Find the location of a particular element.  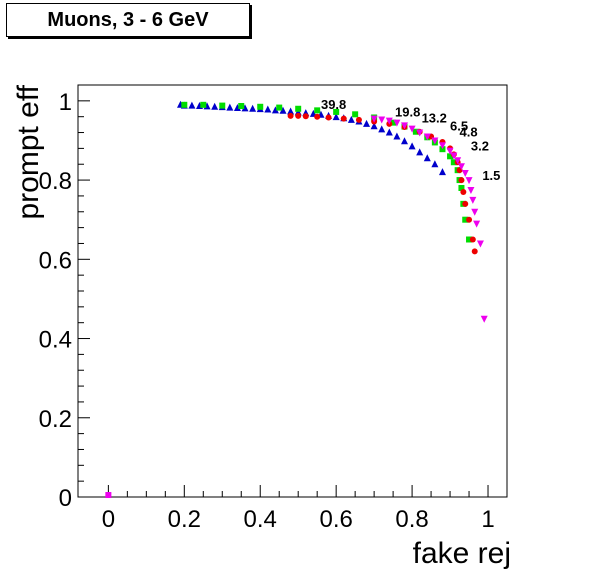

x-tick-label: 0 is located at coordinates (108, 519).